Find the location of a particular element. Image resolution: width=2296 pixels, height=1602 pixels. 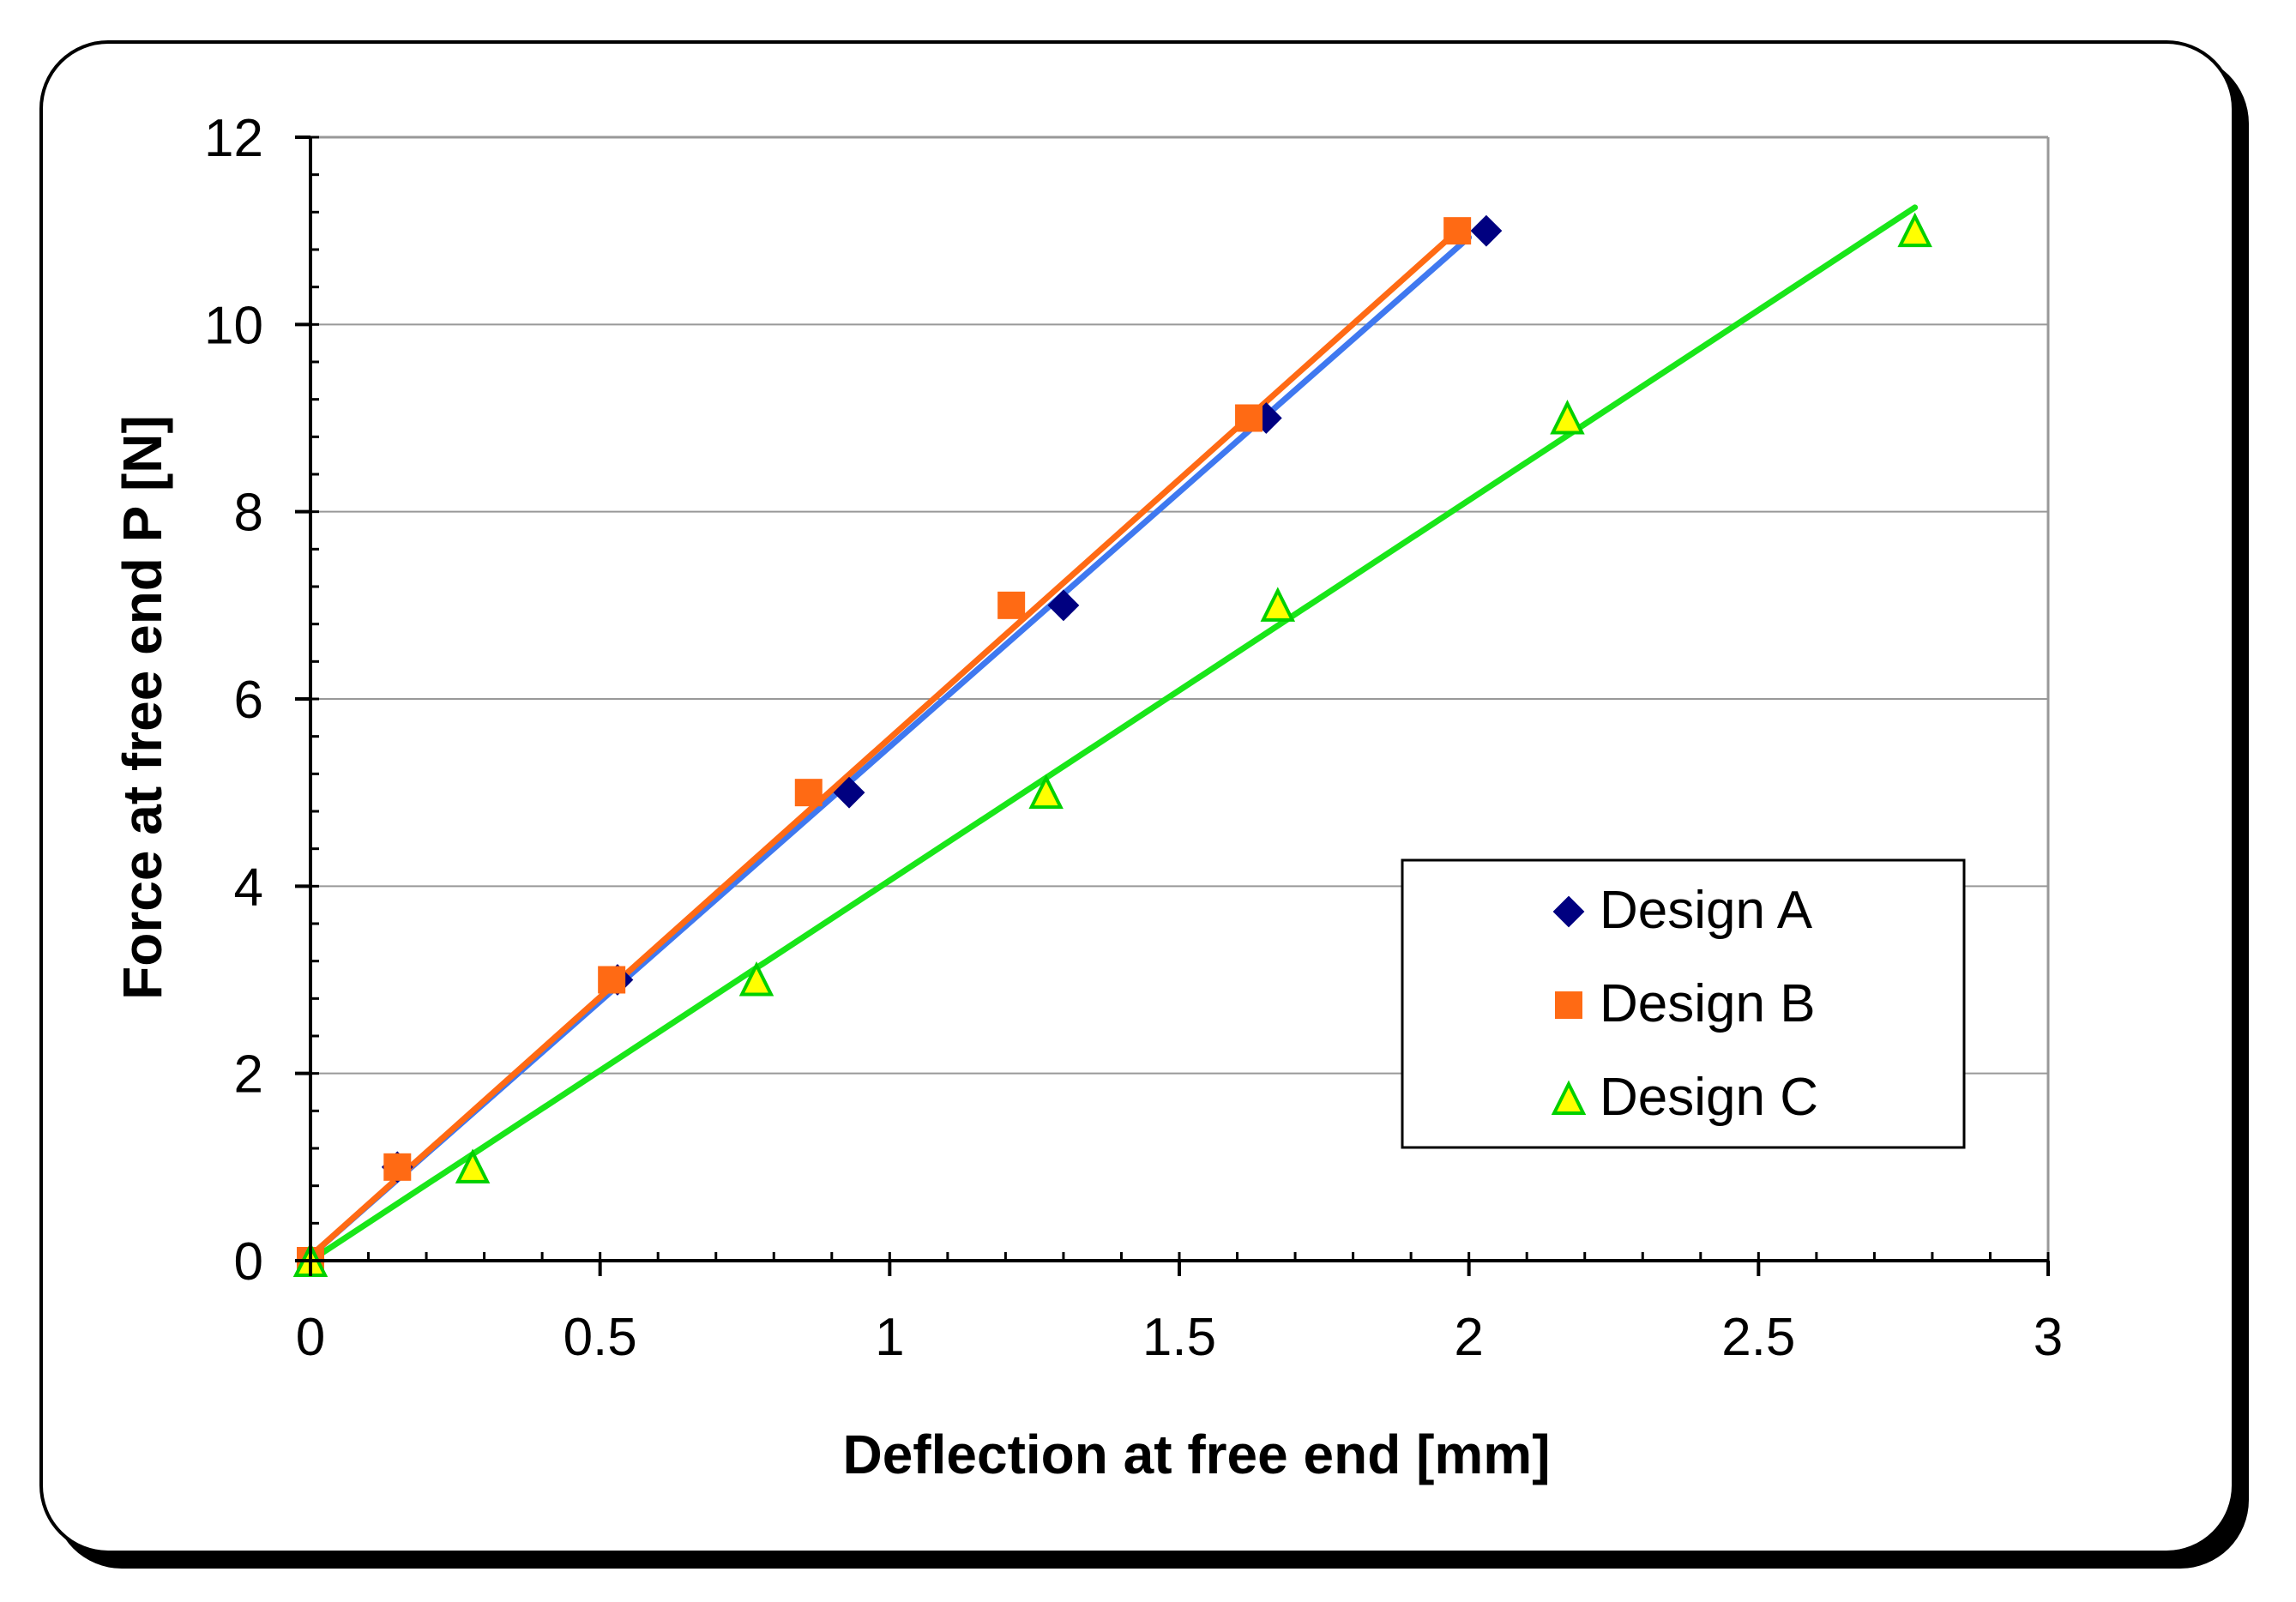

legend-marker-design-b is located at coordinates (1568, 1005).